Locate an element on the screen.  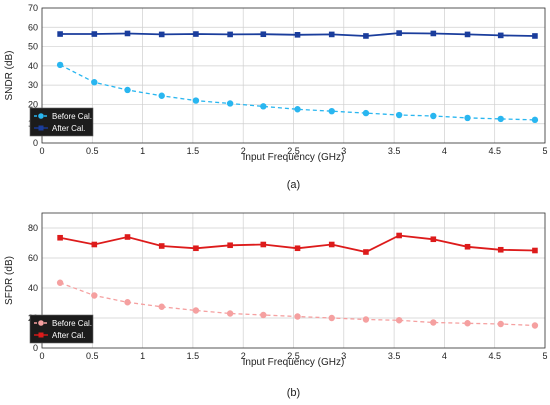
y-tick-label: 70 is located at coordinates (33, 8).